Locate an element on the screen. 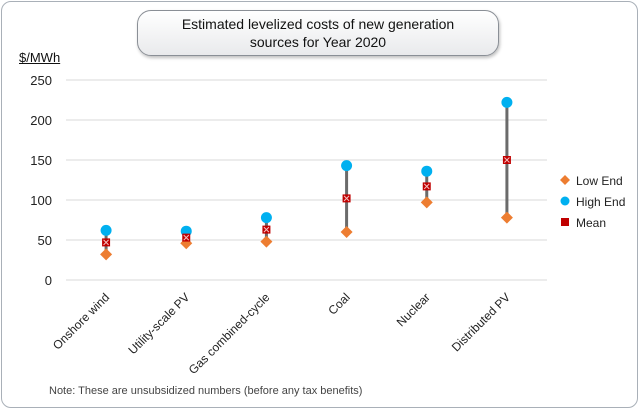 The image size is (639, 410). legend-label: Mean is located at coordinates (591, 222).